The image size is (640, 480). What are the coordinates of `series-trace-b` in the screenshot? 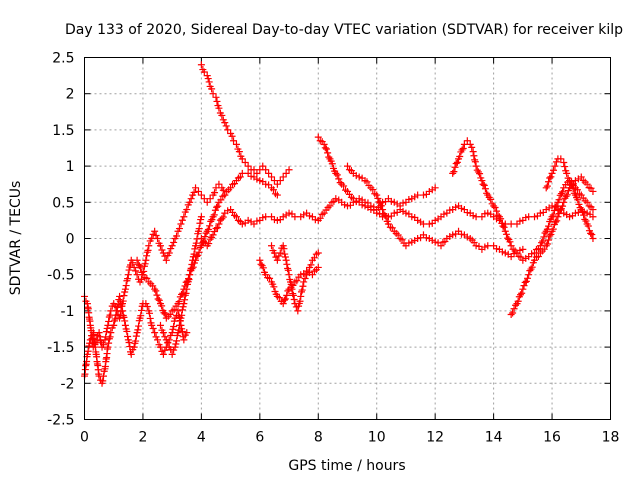 It's located at (136, 339).